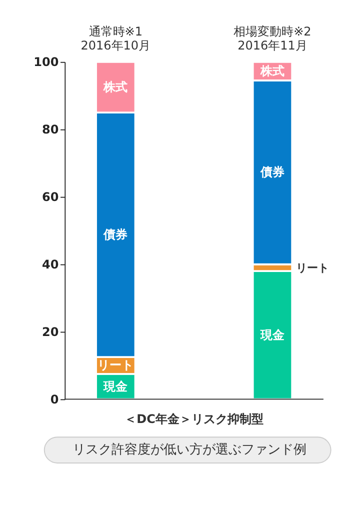  I want to click on y-tick-label: 100, so click(46, 62).